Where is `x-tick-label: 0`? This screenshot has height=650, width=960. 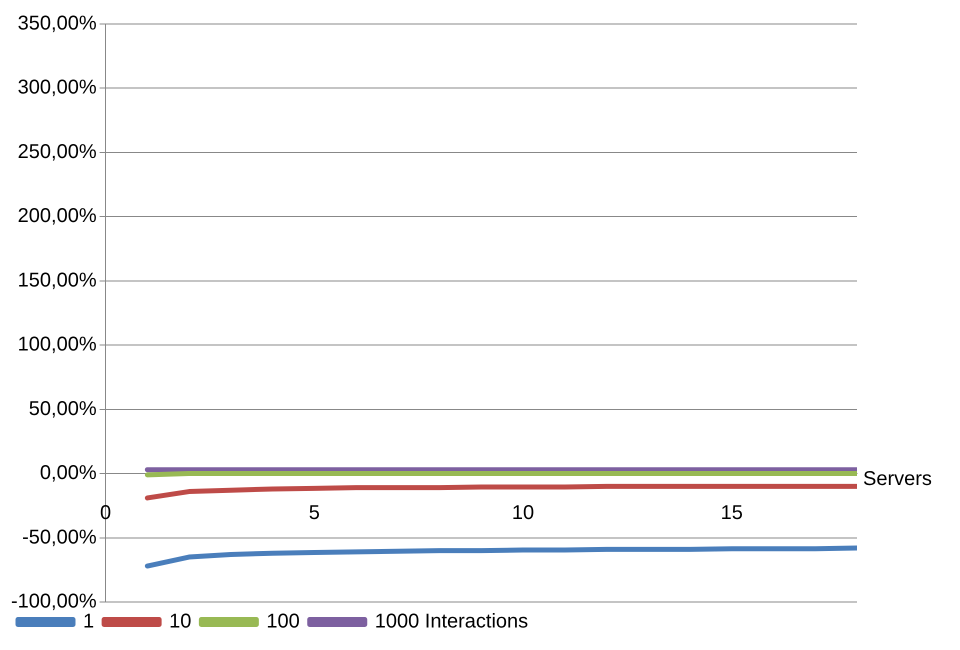 x-tick-label: 0 is located at coordinates (106, 513).